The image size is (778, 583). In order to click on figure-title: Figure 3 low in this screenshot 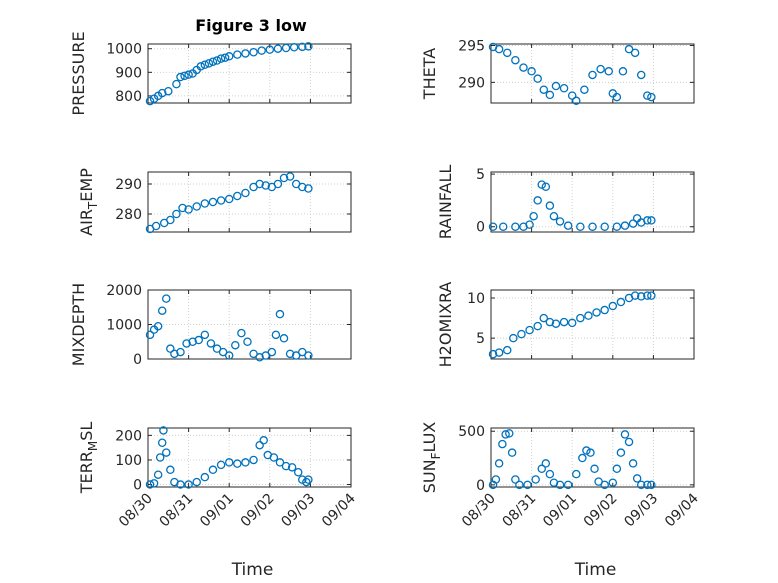, I will do `click(251, 25)`.